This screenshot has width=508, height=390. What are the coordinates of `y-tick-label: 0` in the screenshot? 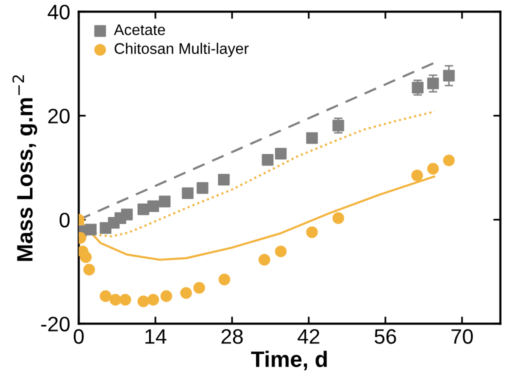 It's located at (65, 220).